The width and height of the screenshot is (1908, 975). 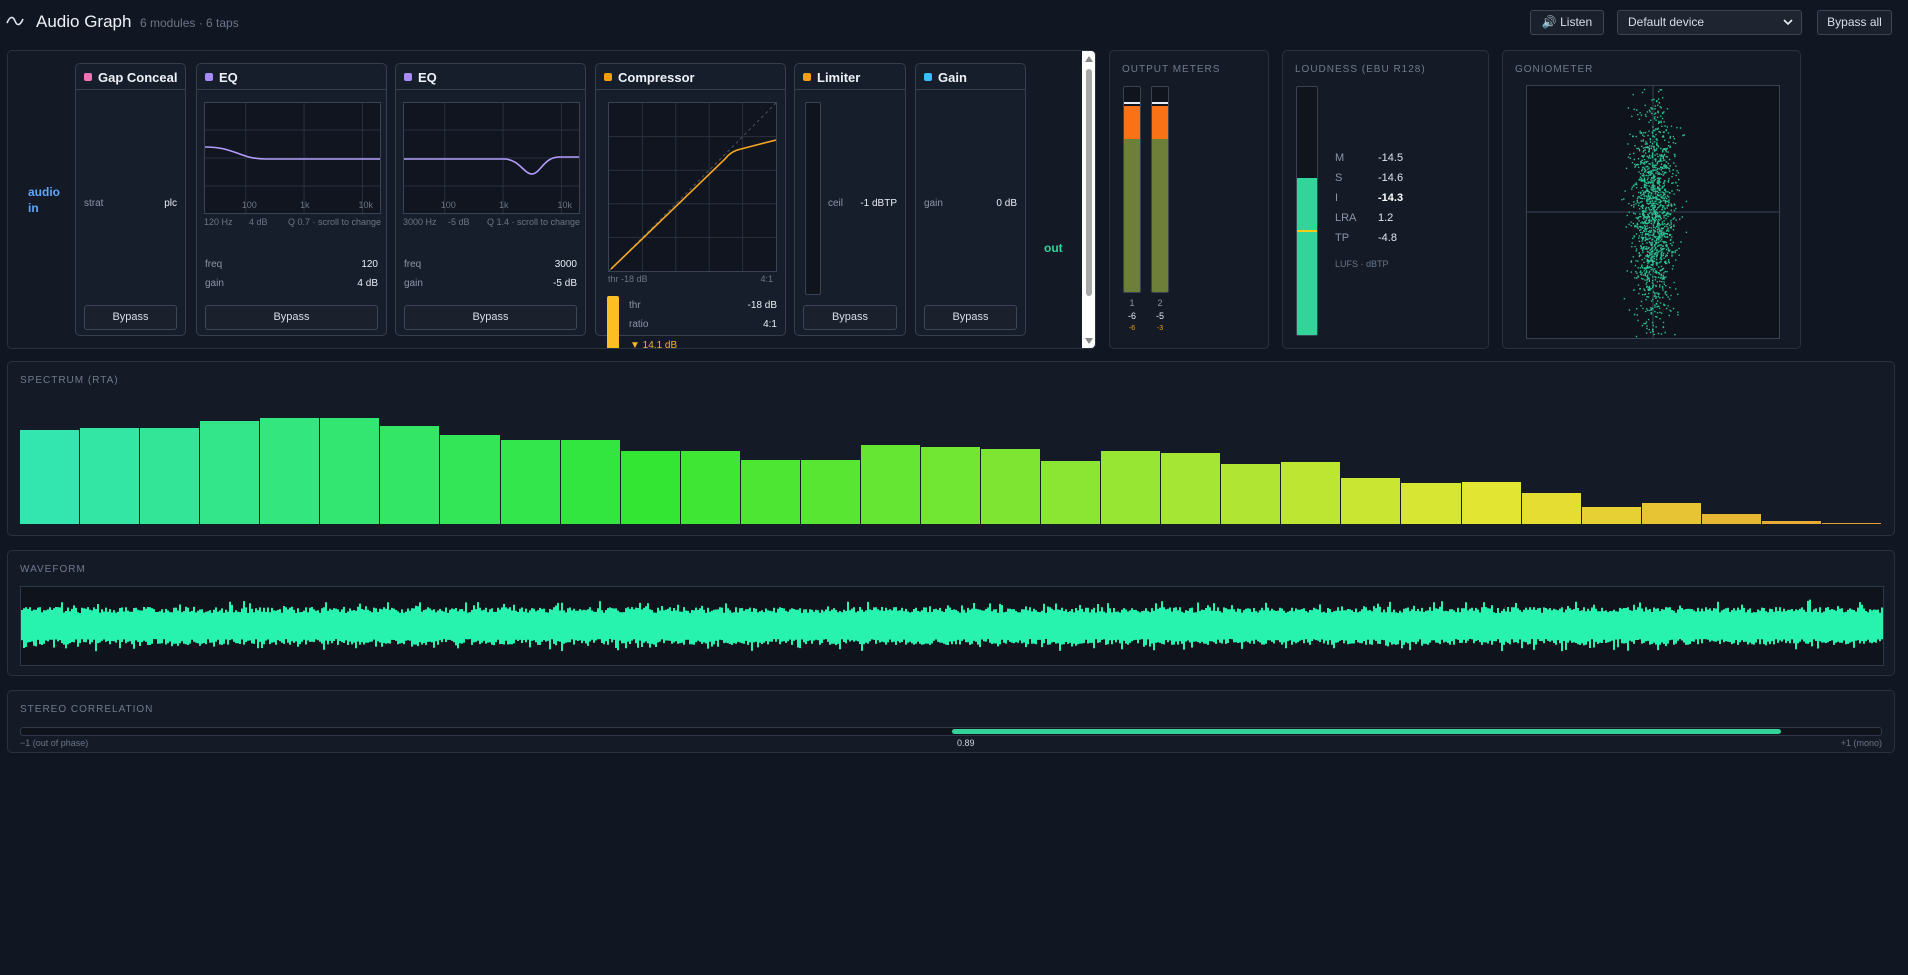 I want to click on waveform-signal, so click(x=952, y=625).